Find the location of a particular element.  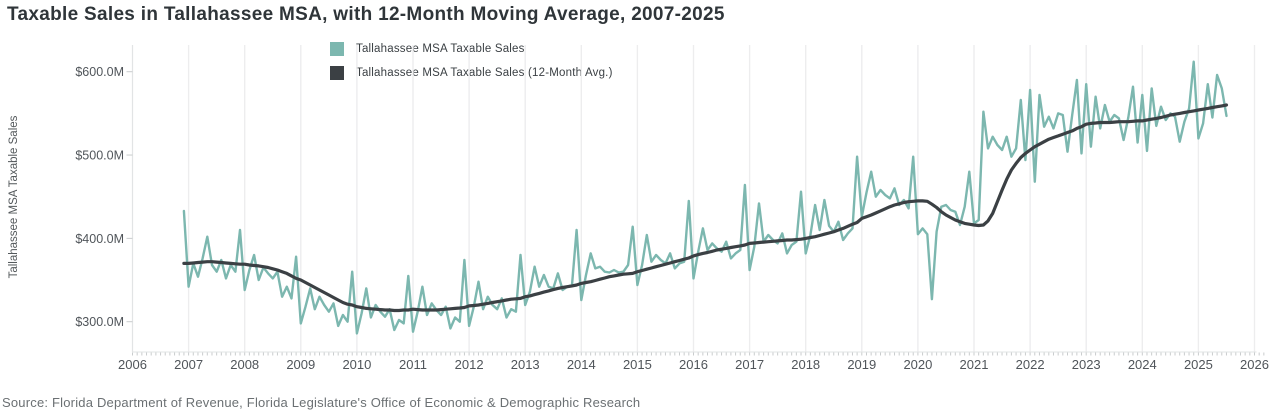

x-tick-label: 2013 is located at coordinates (525, 364).